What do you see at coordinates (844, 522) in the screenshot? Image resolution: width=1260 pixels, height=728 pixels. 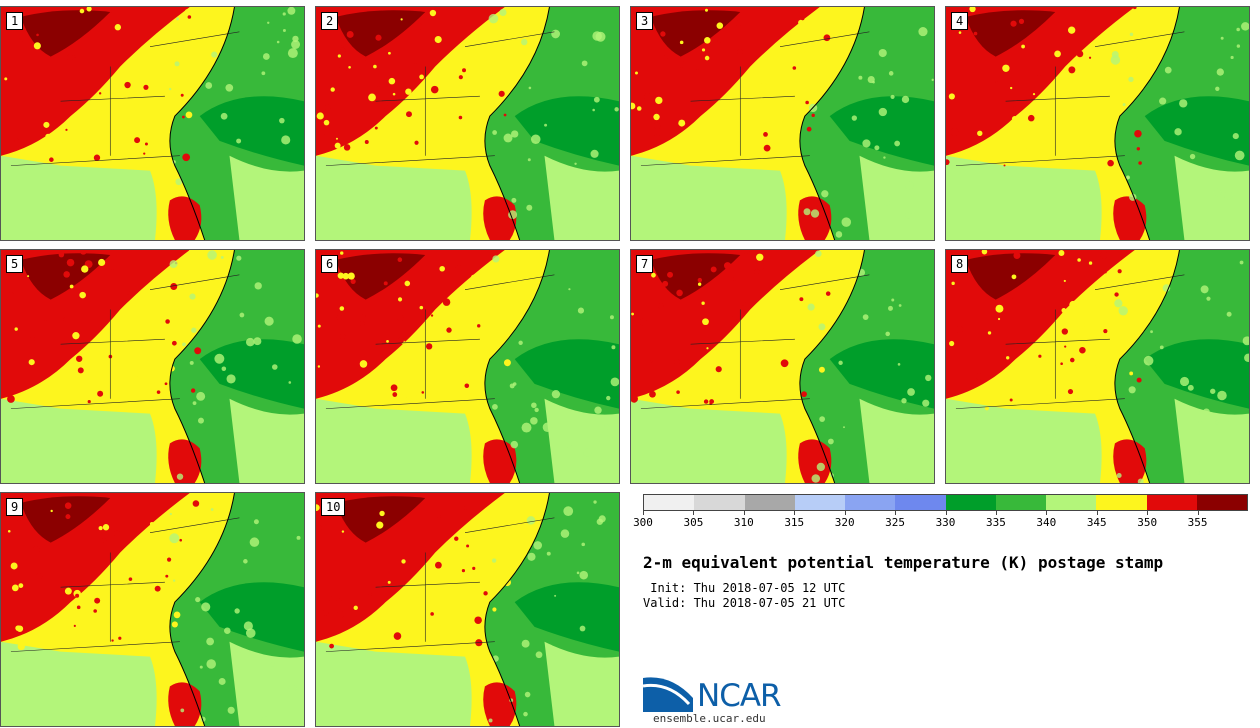 I see `colorbar-tick-label: 320` at bounding box center [844, 522].